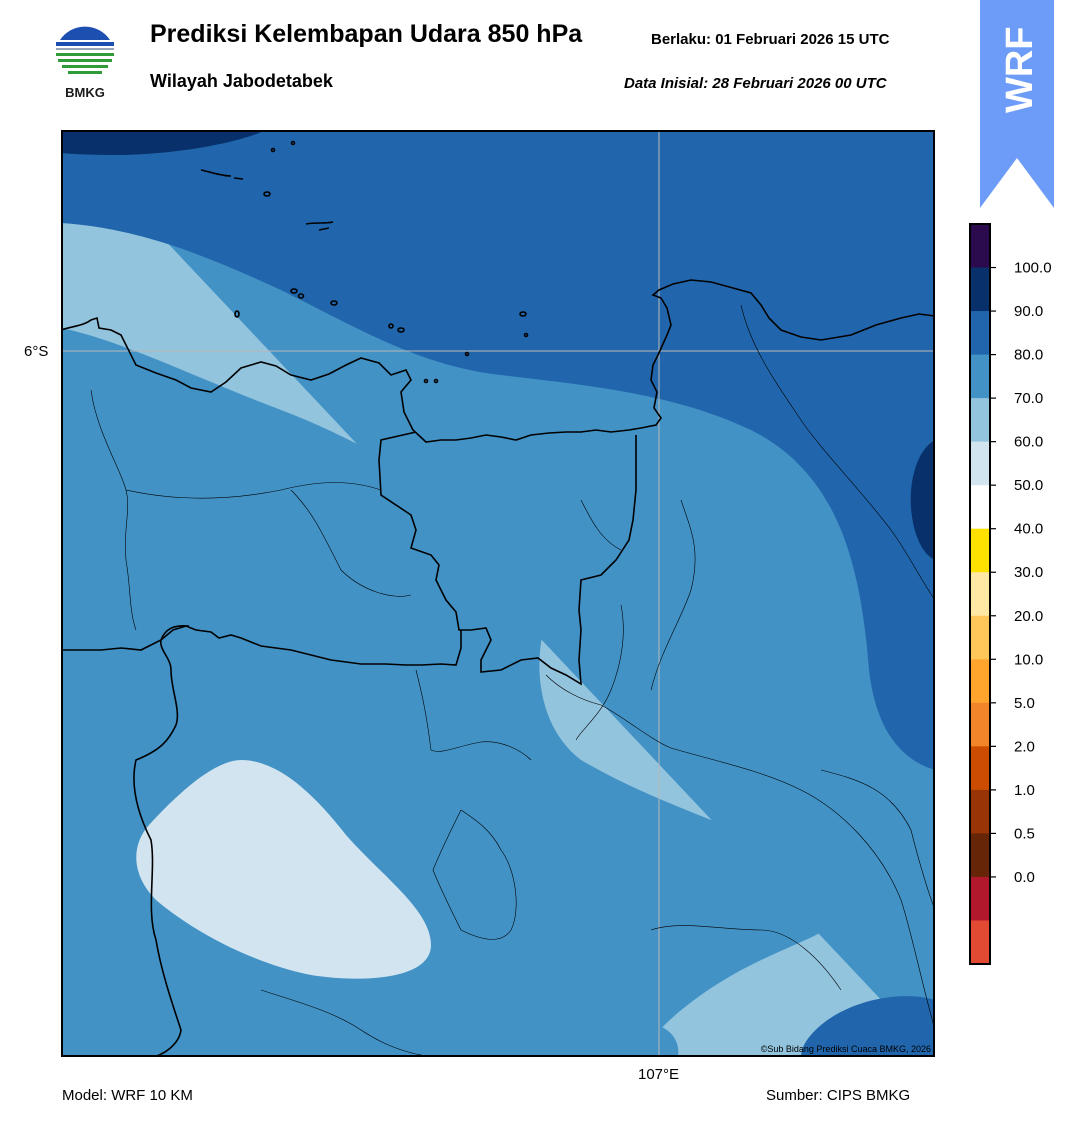 This screenshot has height=1128, width=1081. I want to click on thousand-islands, so click(364, 262).